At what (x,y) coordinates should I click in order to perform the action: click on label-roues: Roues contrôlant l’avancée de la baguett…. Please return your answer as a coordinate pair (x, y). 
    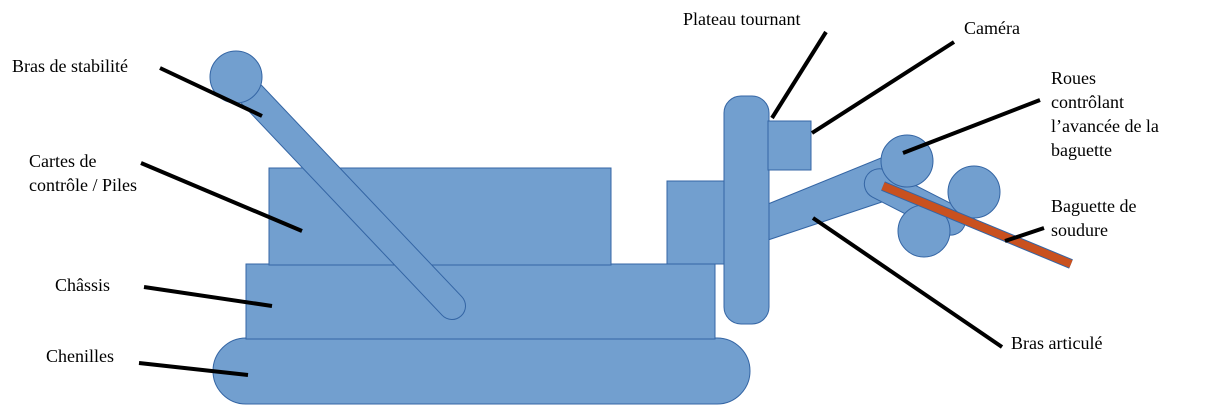
    Looking at the image, I should click on (1105, 114).